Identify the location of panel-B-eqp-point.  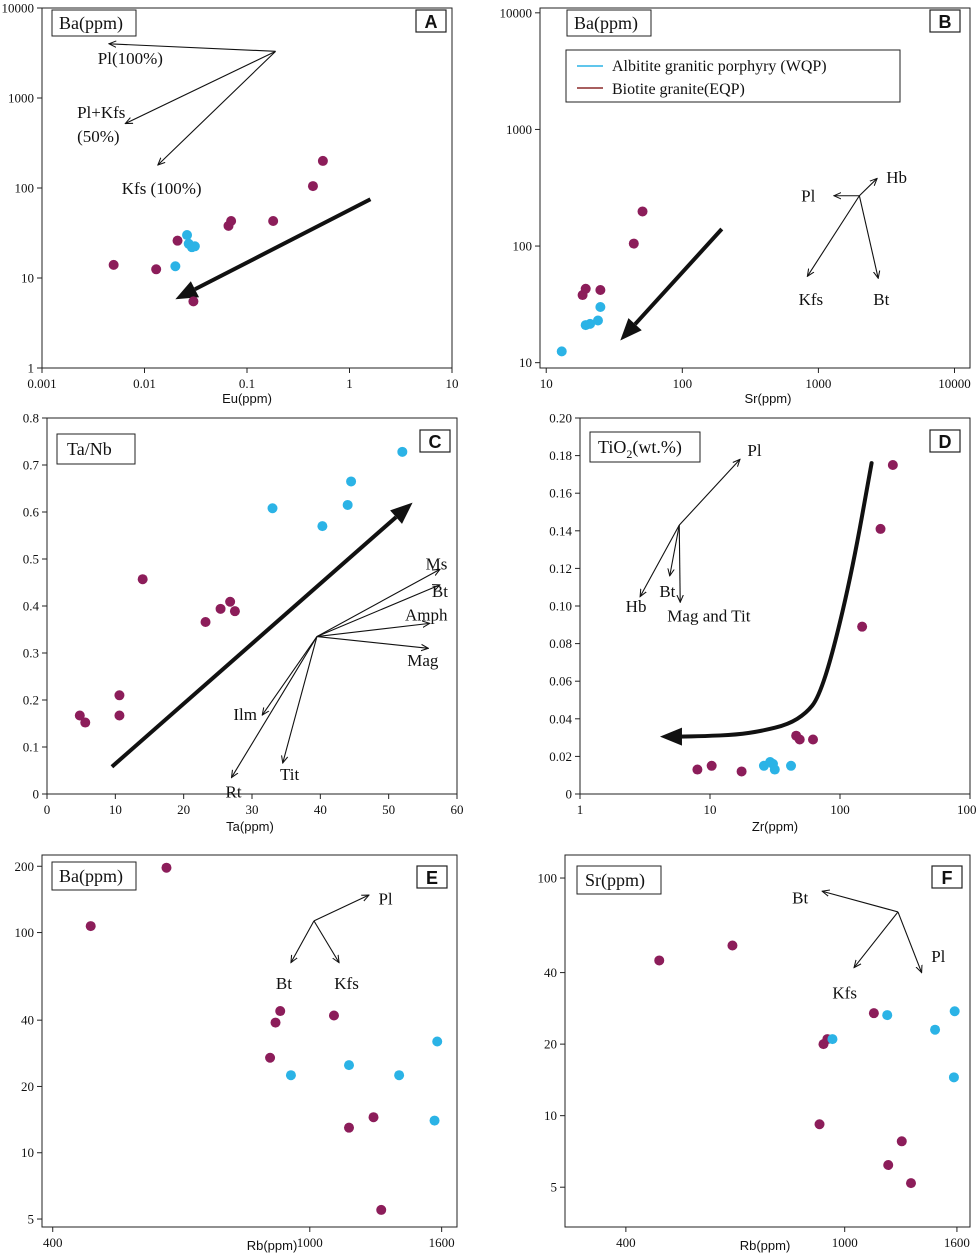
(642, 211).